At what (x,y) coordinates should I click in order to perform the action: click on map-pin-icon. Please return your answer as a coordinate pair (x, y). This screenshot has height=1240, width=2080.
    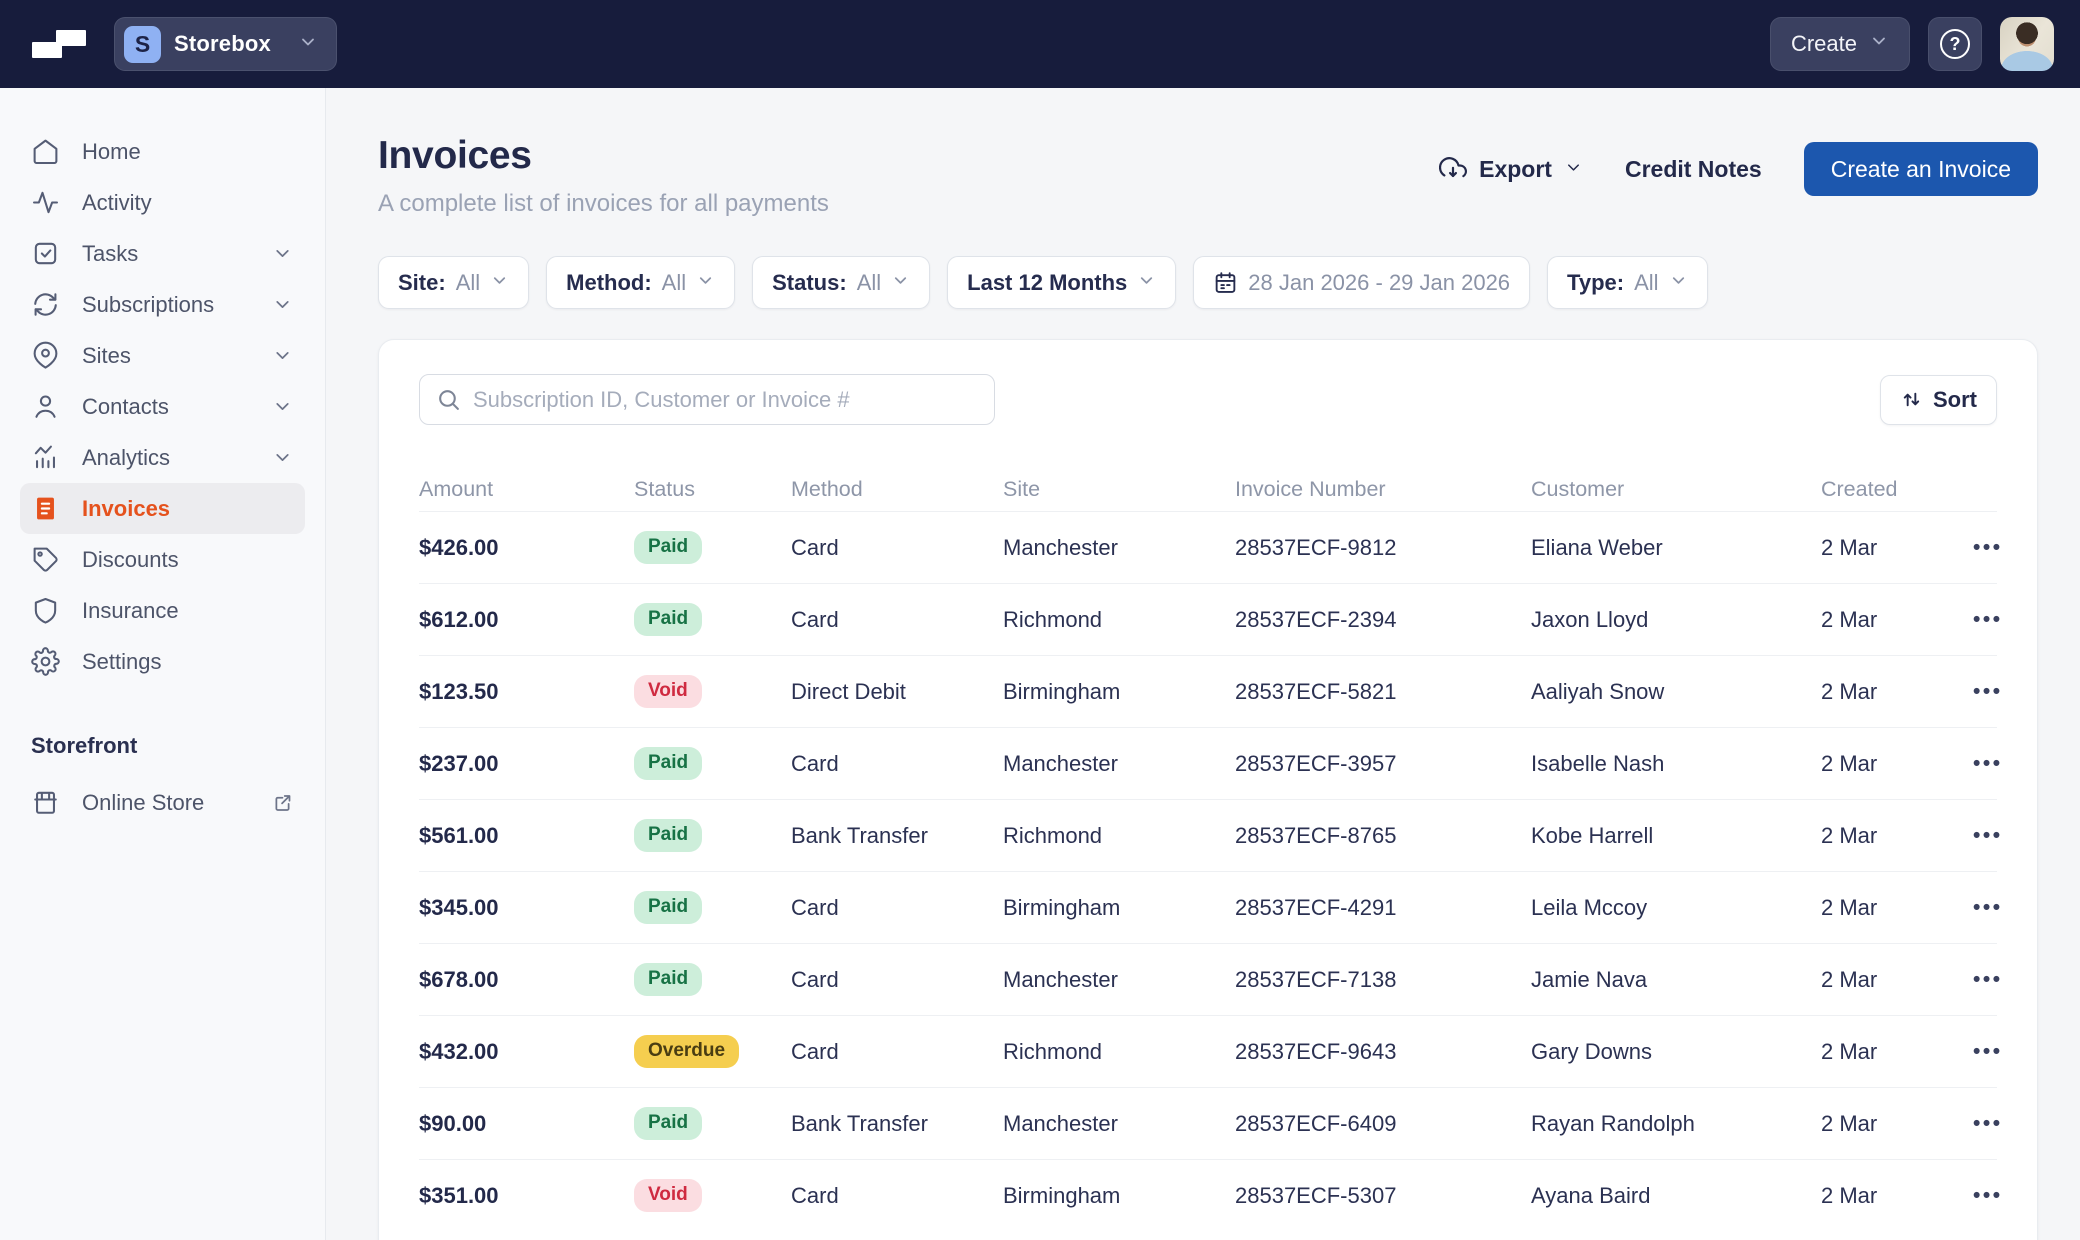
    Looking at the image, I should click on (45, 355).